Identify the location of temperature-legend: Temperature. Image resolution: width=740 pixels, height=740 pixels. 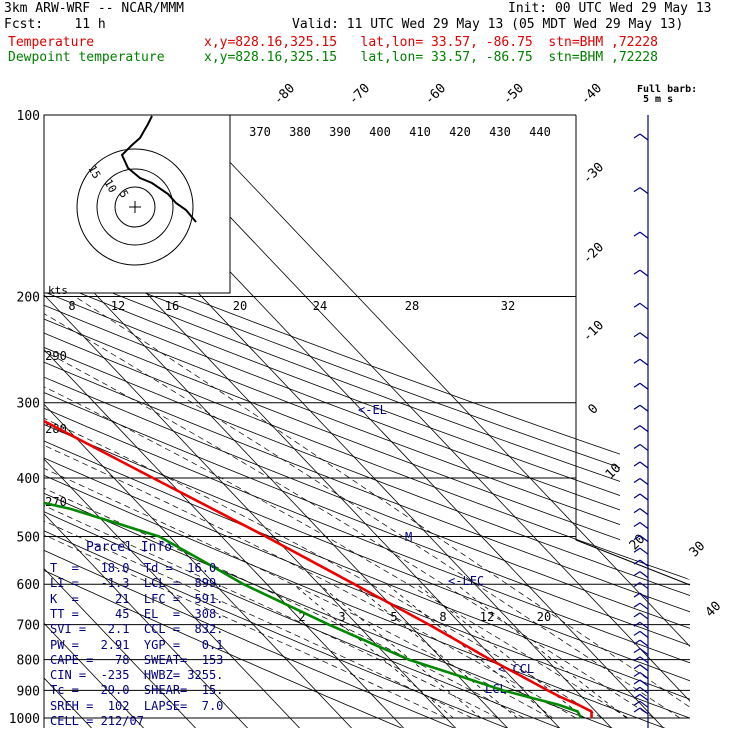
(51, 42).